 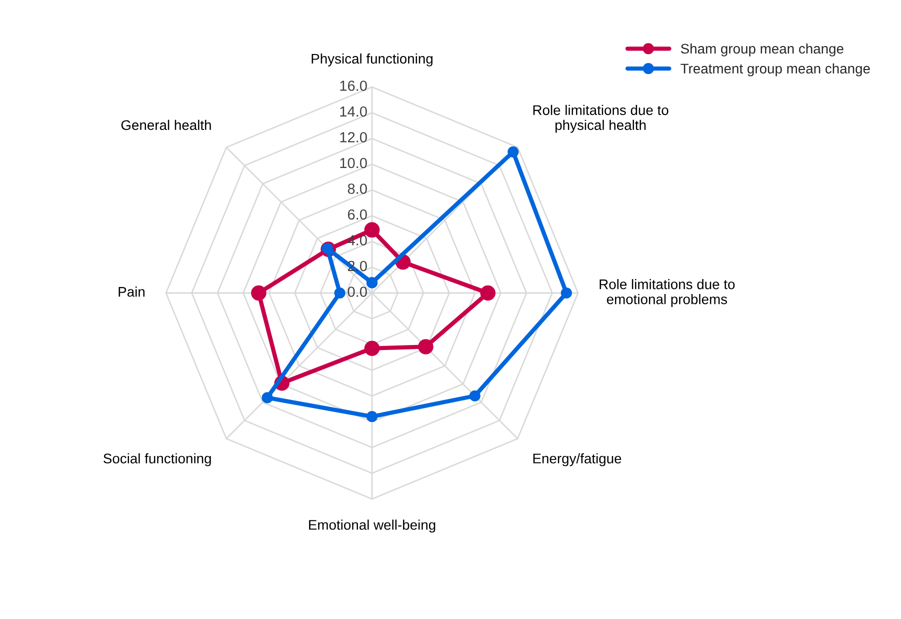 I want to click on y-tick-label: 0.0, so click(x=357, y=291).